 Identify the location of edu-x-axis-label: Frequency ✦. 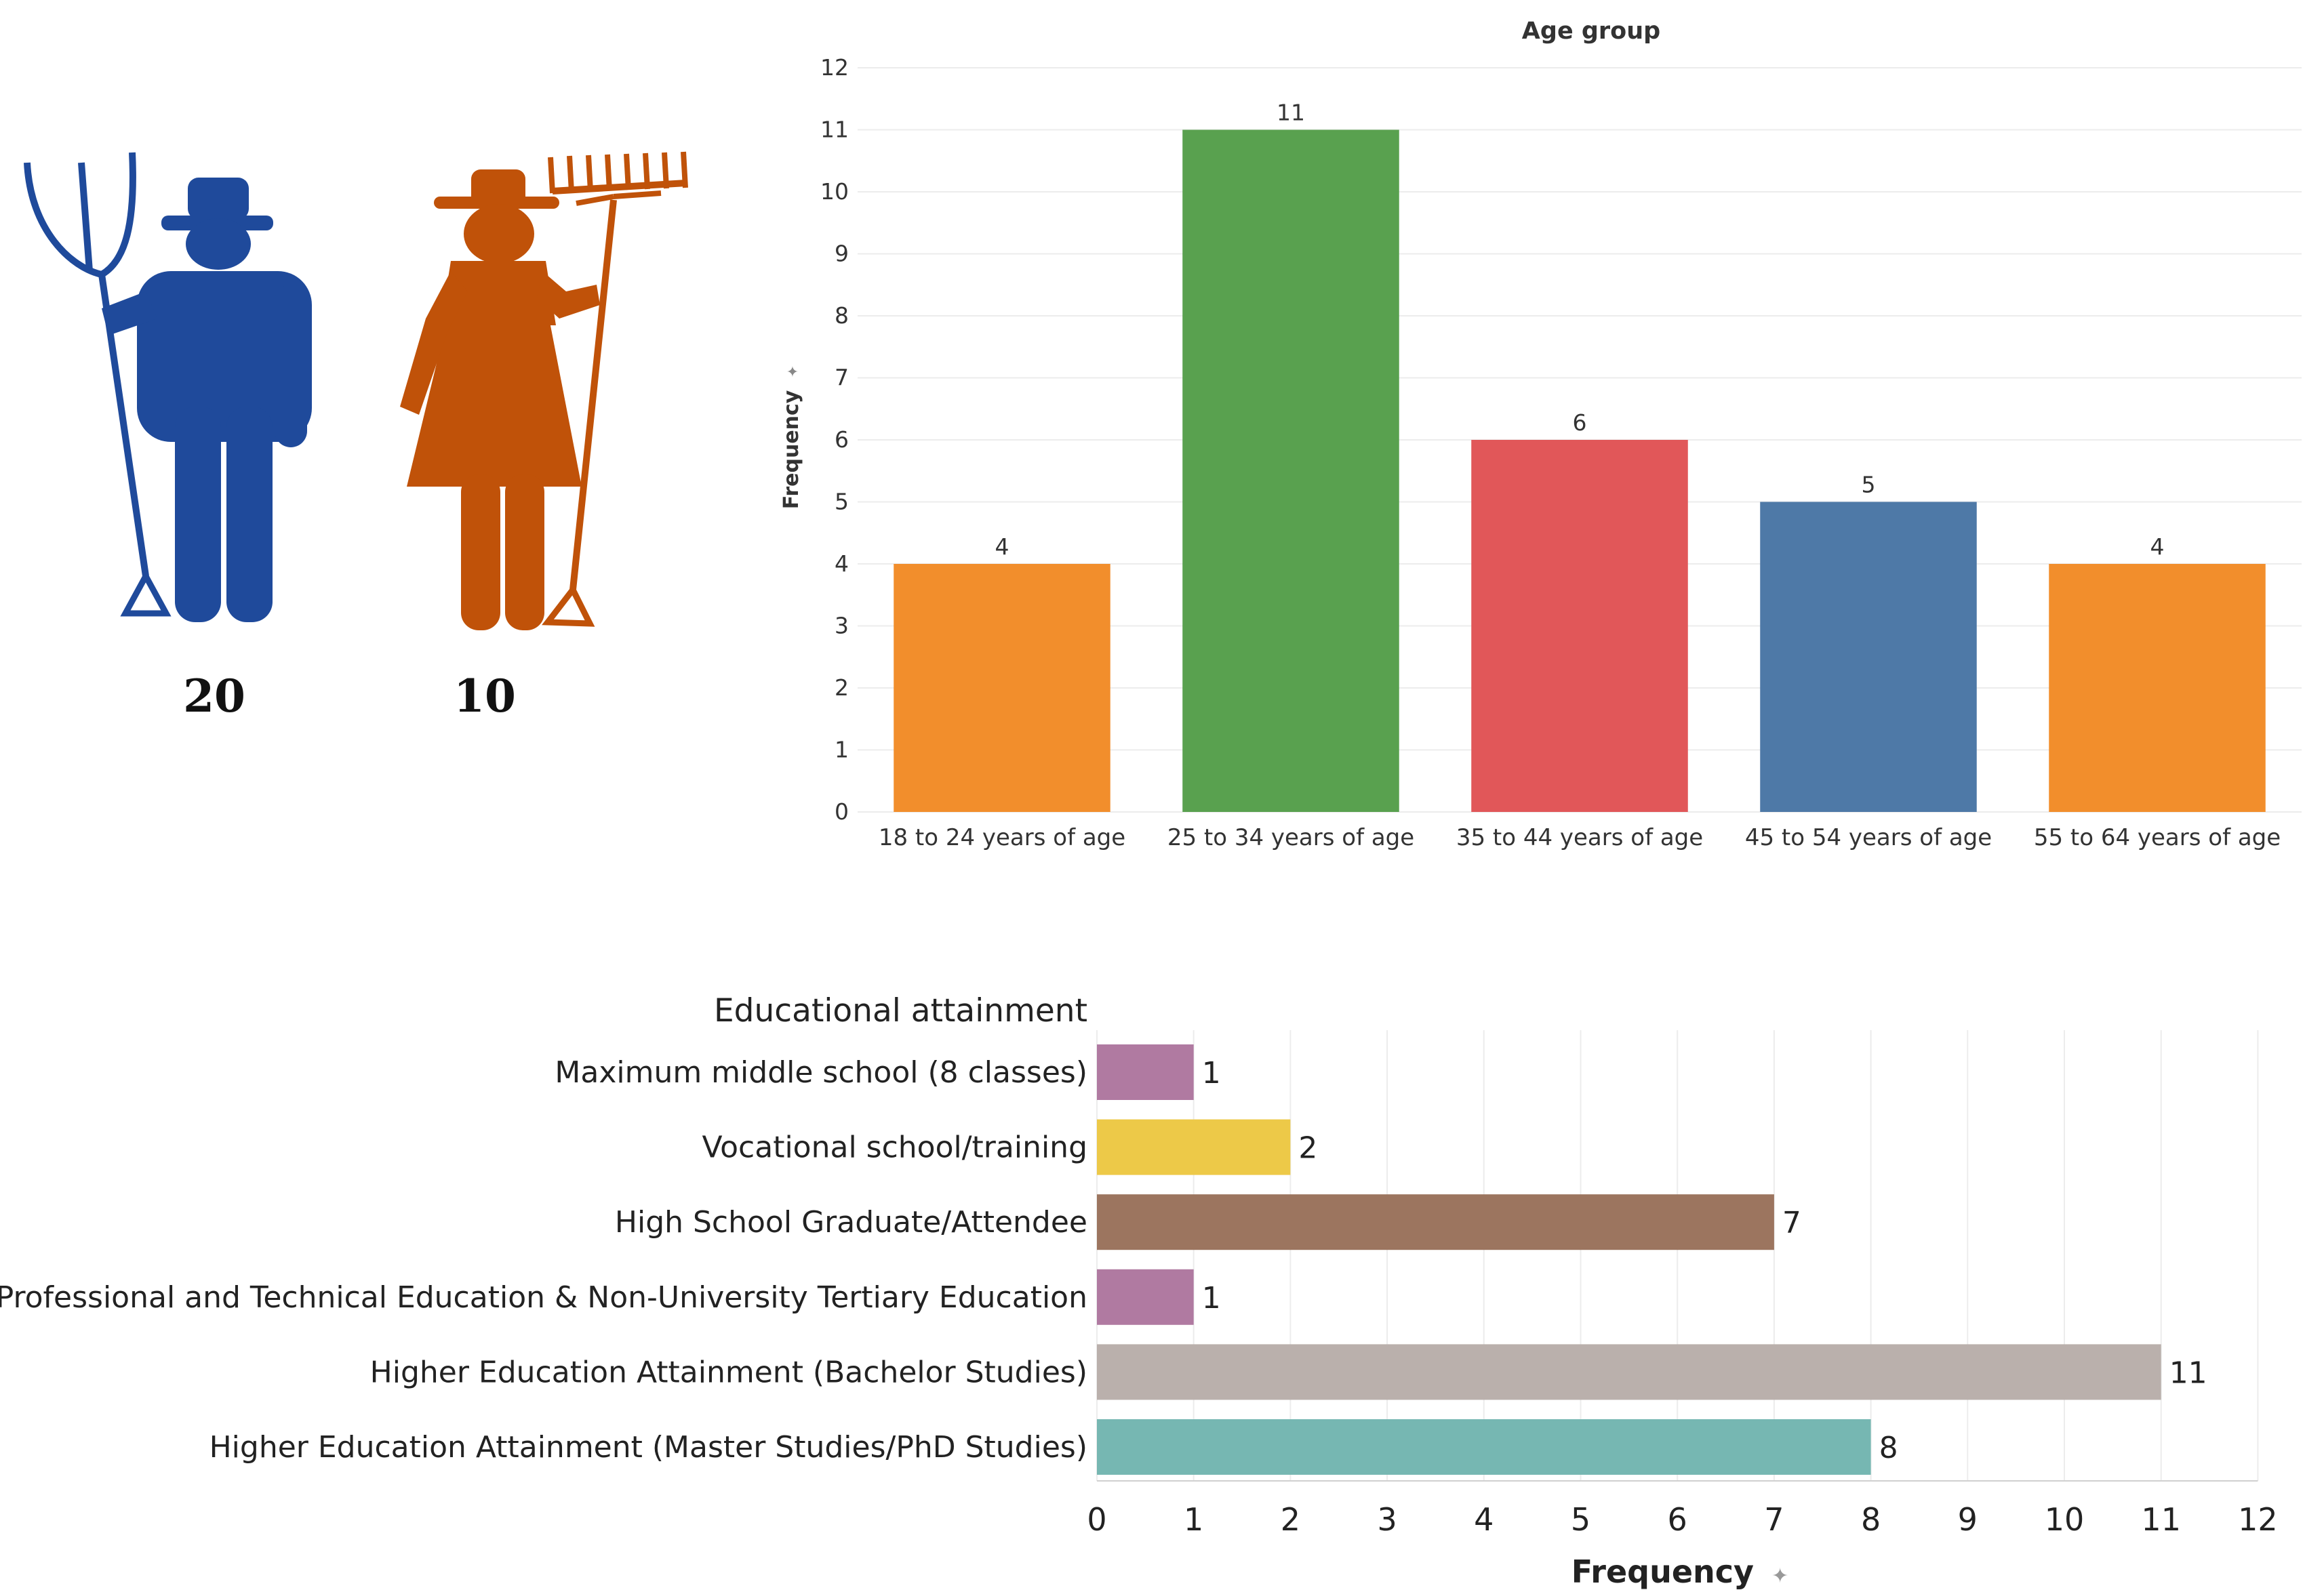
(1679, 1571).